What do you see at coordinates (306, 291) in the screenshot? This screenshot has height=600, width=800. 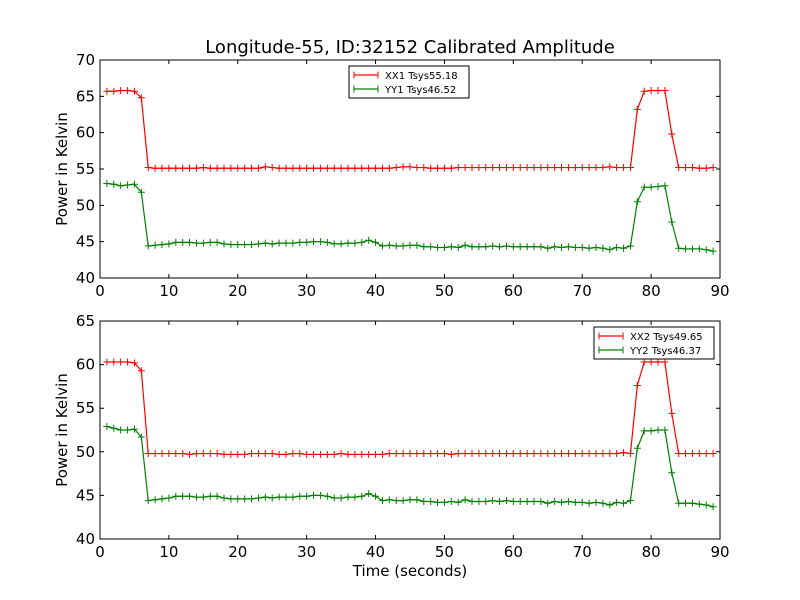 I see `x-tick-label: 30` at bounding box center [306, 291].